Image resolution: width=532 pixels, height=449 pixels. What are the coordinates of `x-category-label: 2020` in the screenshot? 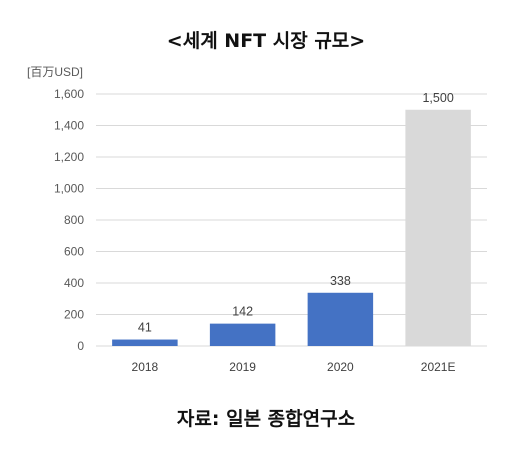 It's located at (340, 367).